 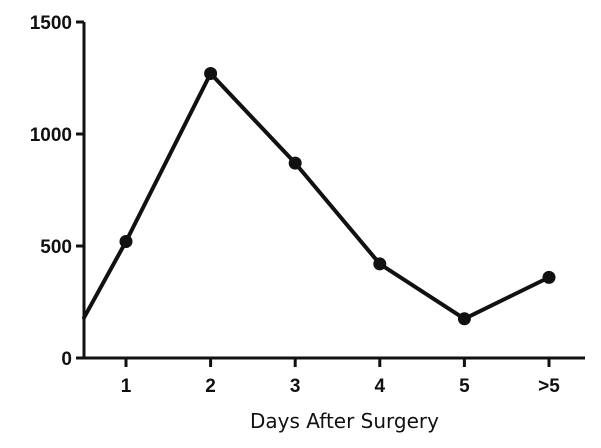 What do you see at coordinates (210, 386) in the screenshot?
I see `x-tick-label: 2` at bounding box center [210, 386].